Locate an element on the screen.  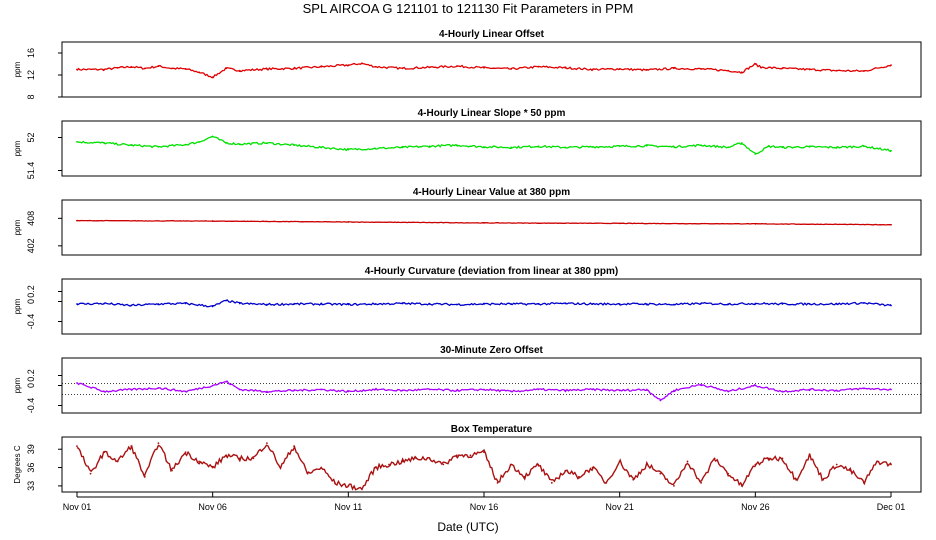
y-tick-label: 0 is located at coordinates (31, 301).